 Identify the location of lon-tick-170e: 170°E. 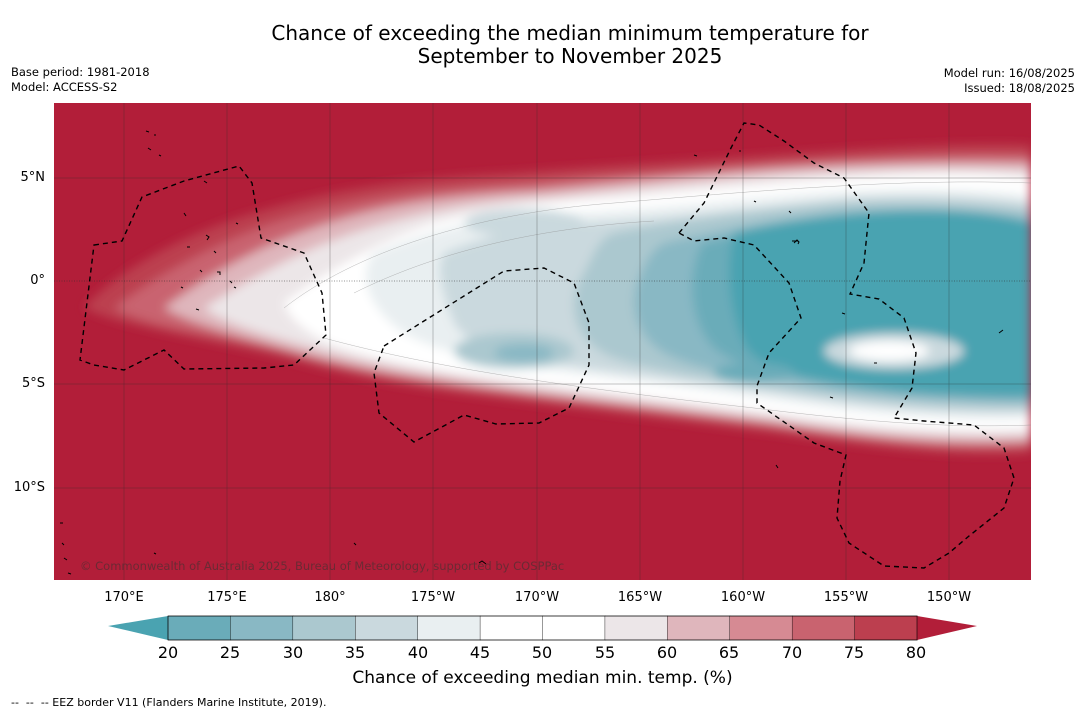
(124, 597).